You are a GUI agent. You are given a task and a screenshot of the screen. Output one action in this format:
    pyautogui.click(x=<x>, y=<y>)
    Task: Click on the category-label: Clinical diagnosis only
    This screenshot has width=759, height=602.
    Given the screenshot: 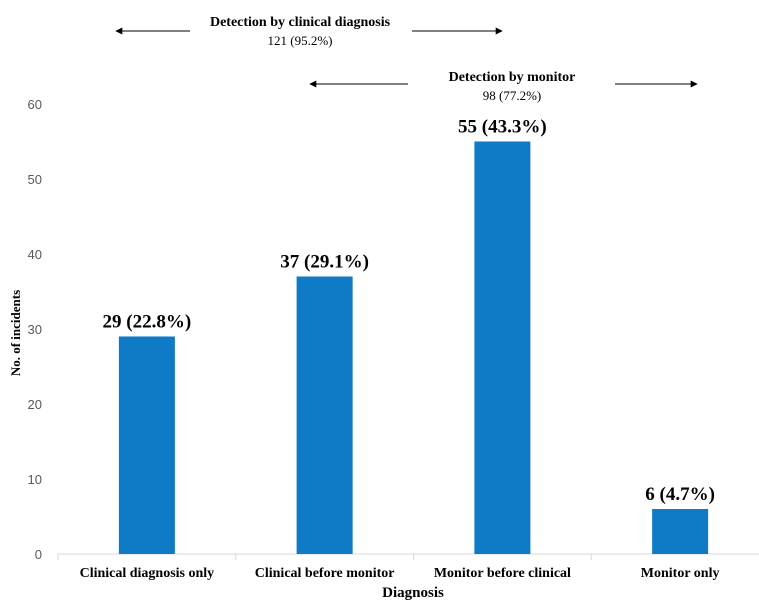 What is the action you would take?
    pyautogui.click(x=147, y=573)
    